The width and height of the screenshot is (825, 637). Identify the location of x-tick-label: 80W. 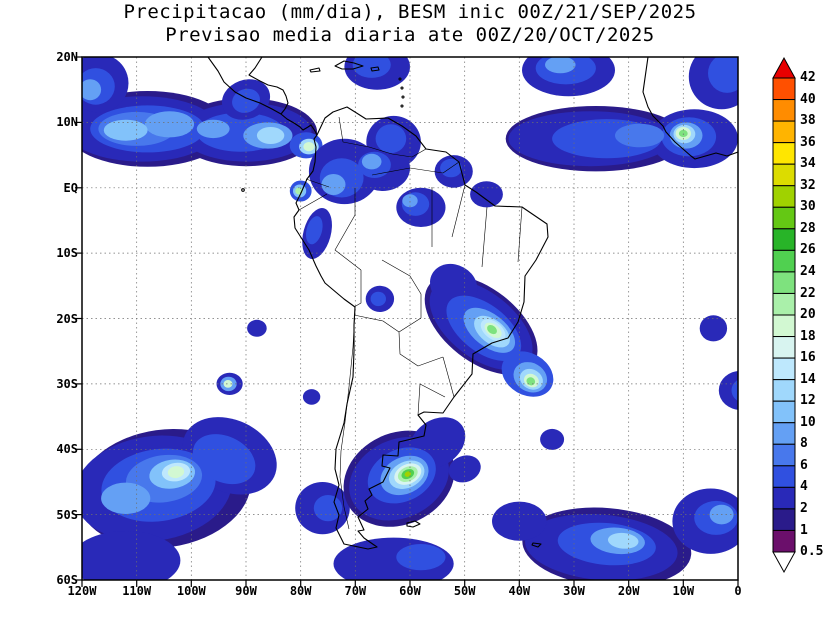
(300, 591).